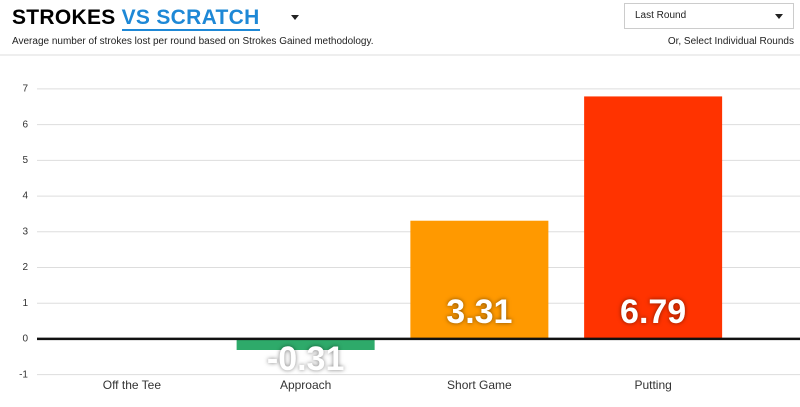 Image resolution: width=800 pixels, height=407 pixels. I want to click on y-tick-label: 2, so click(25, 267).